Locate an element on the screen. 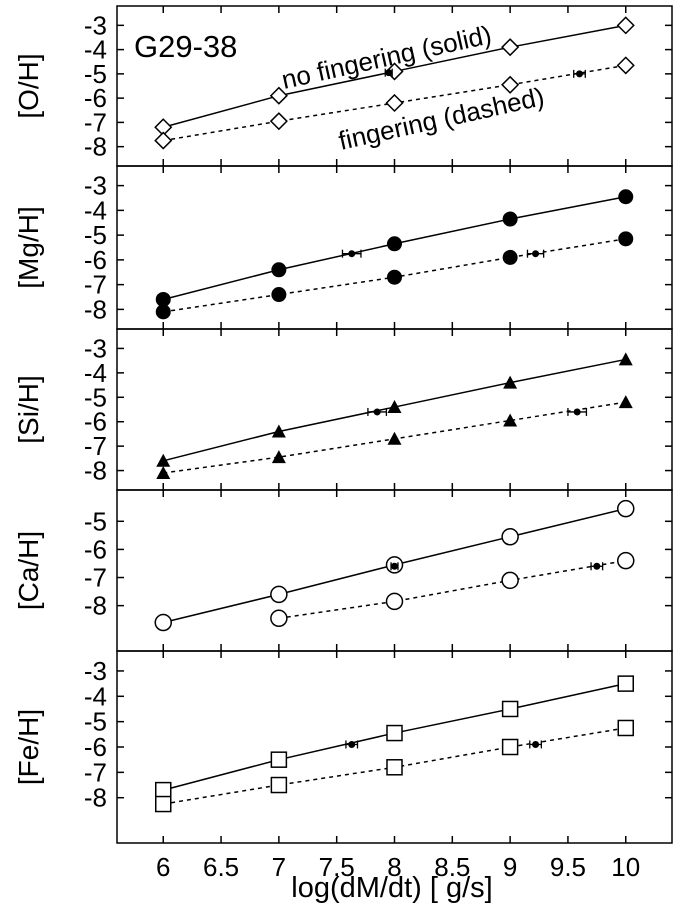 This screenshot has height=910, width=693. y-axis-label: [O/H] is located at coordinates (28, 85).